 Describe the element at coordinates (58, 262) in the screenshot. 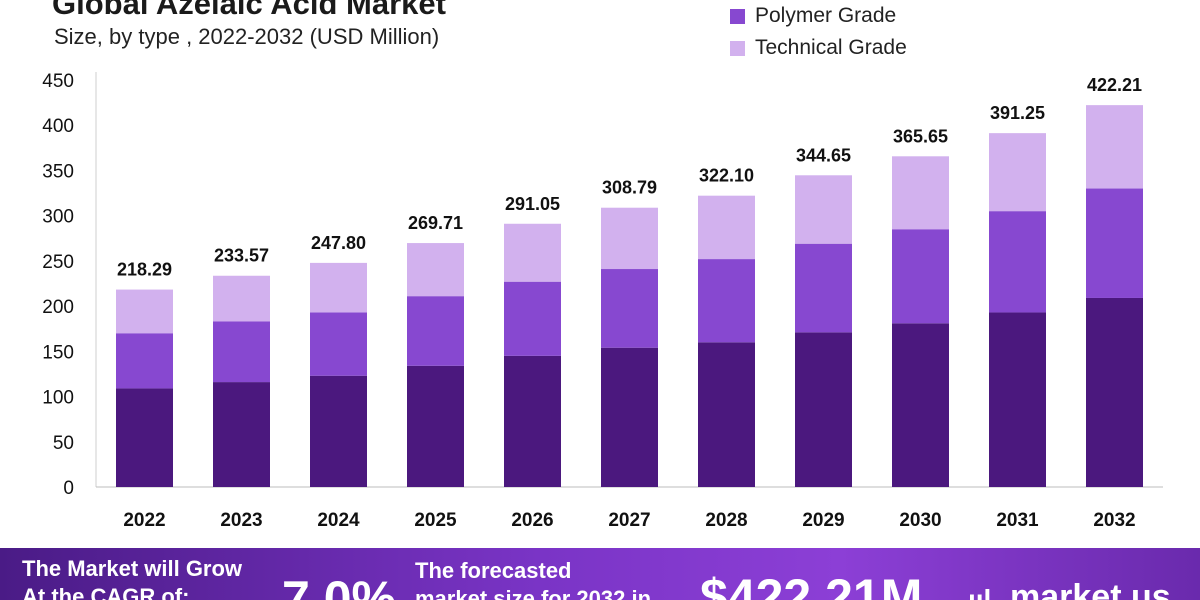

I see `y-tick-label: 250` at that location.